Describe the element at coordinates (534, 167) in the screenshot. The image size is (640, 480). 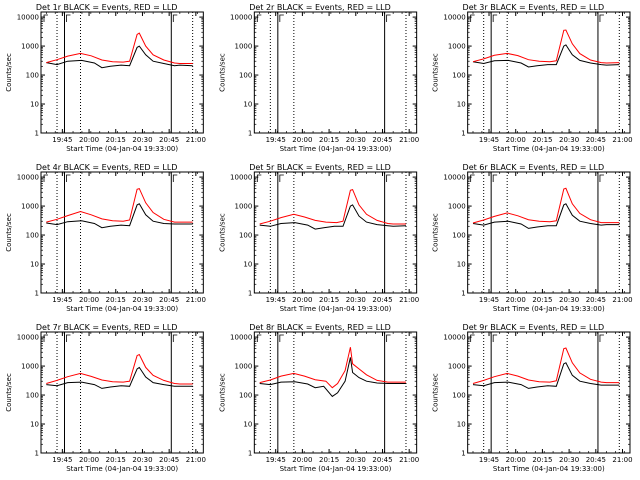
I see `panel-title: Det 6r BLACK = Events, RED = LLD` at that location.